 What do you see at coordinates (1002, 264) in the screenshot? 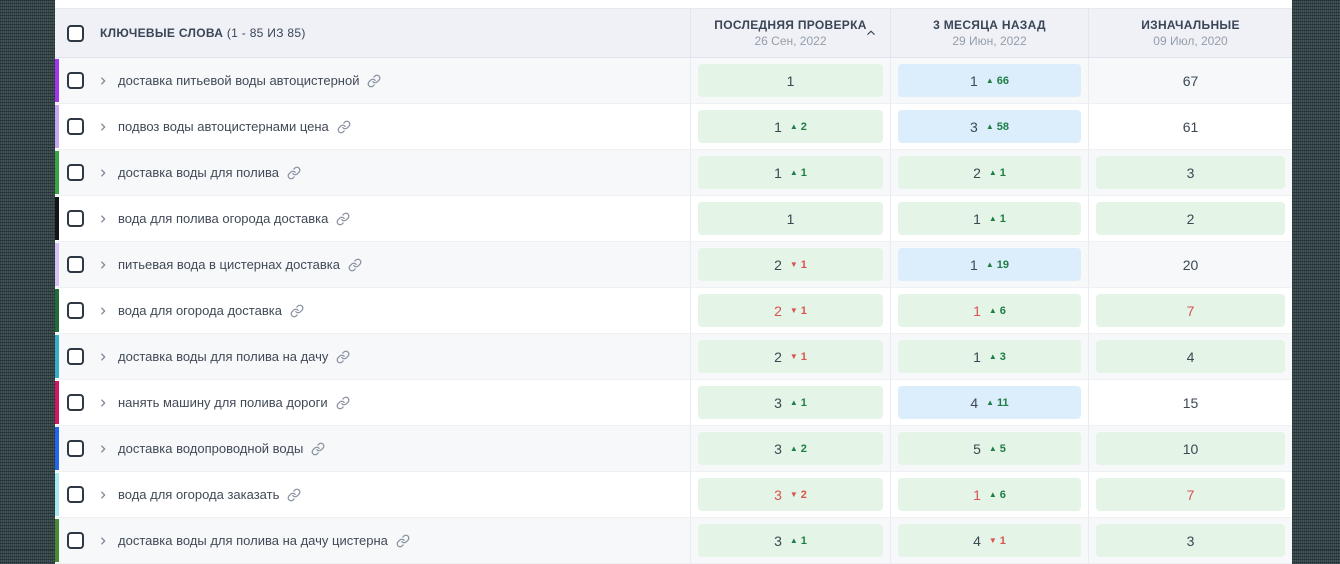
I see `delta-value: 19` at bounding box center [1002, 264].